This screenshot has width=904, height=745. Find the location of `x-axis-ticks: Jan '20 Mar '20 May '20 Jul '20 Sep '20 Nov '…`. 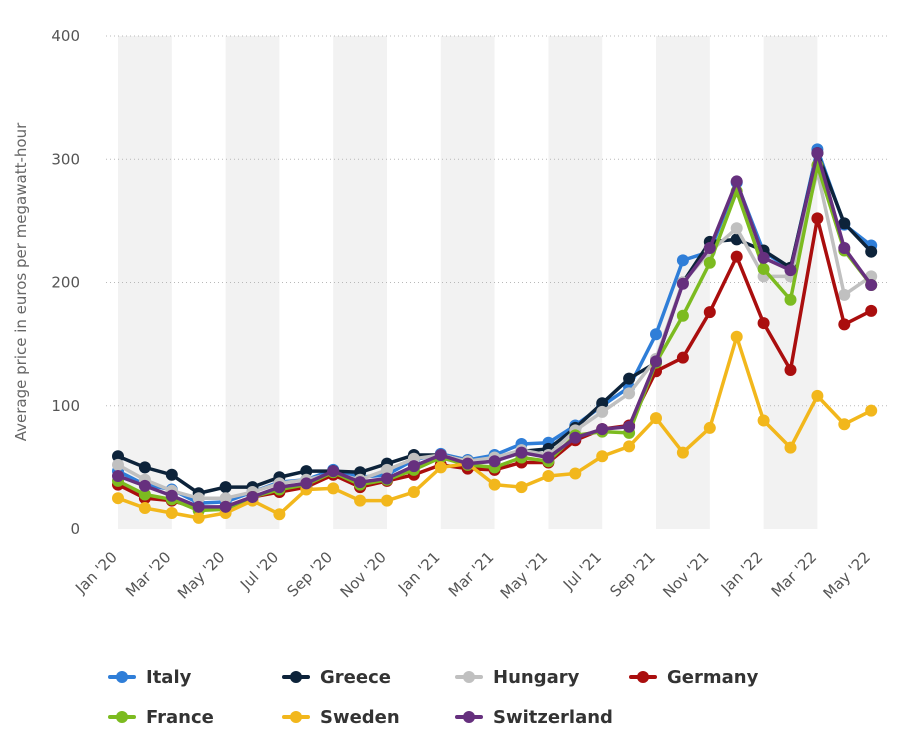

x-axis-ticks: Jan '20 Mar '20 May '20 Jul '20 Sep '20 Nov '… is located at coordinates (472, 575).